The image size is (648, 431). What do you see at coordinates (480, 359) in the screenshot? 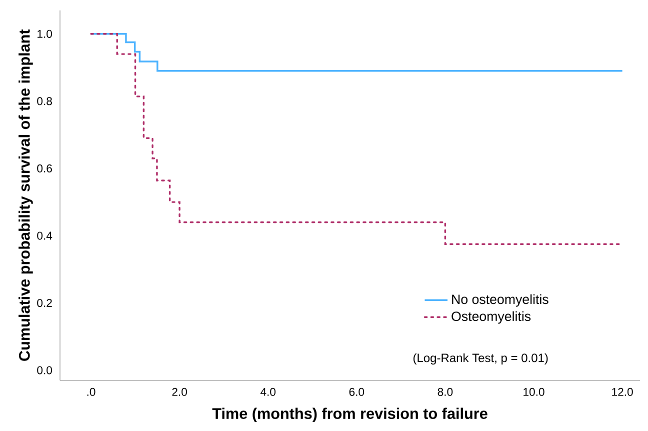
I see `annotation: (Log-Rank Test, p = 0.01)` at bounding box center [480, 359].